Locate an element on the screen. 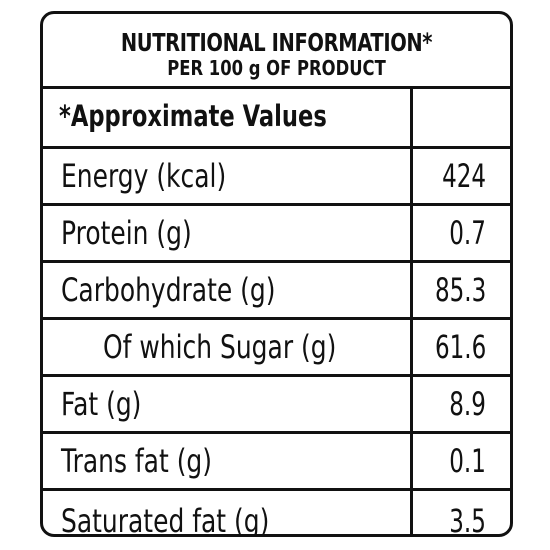  table-row-sugar: Of which Sugar (g) 61.6 is located at coordinates (276, 348).